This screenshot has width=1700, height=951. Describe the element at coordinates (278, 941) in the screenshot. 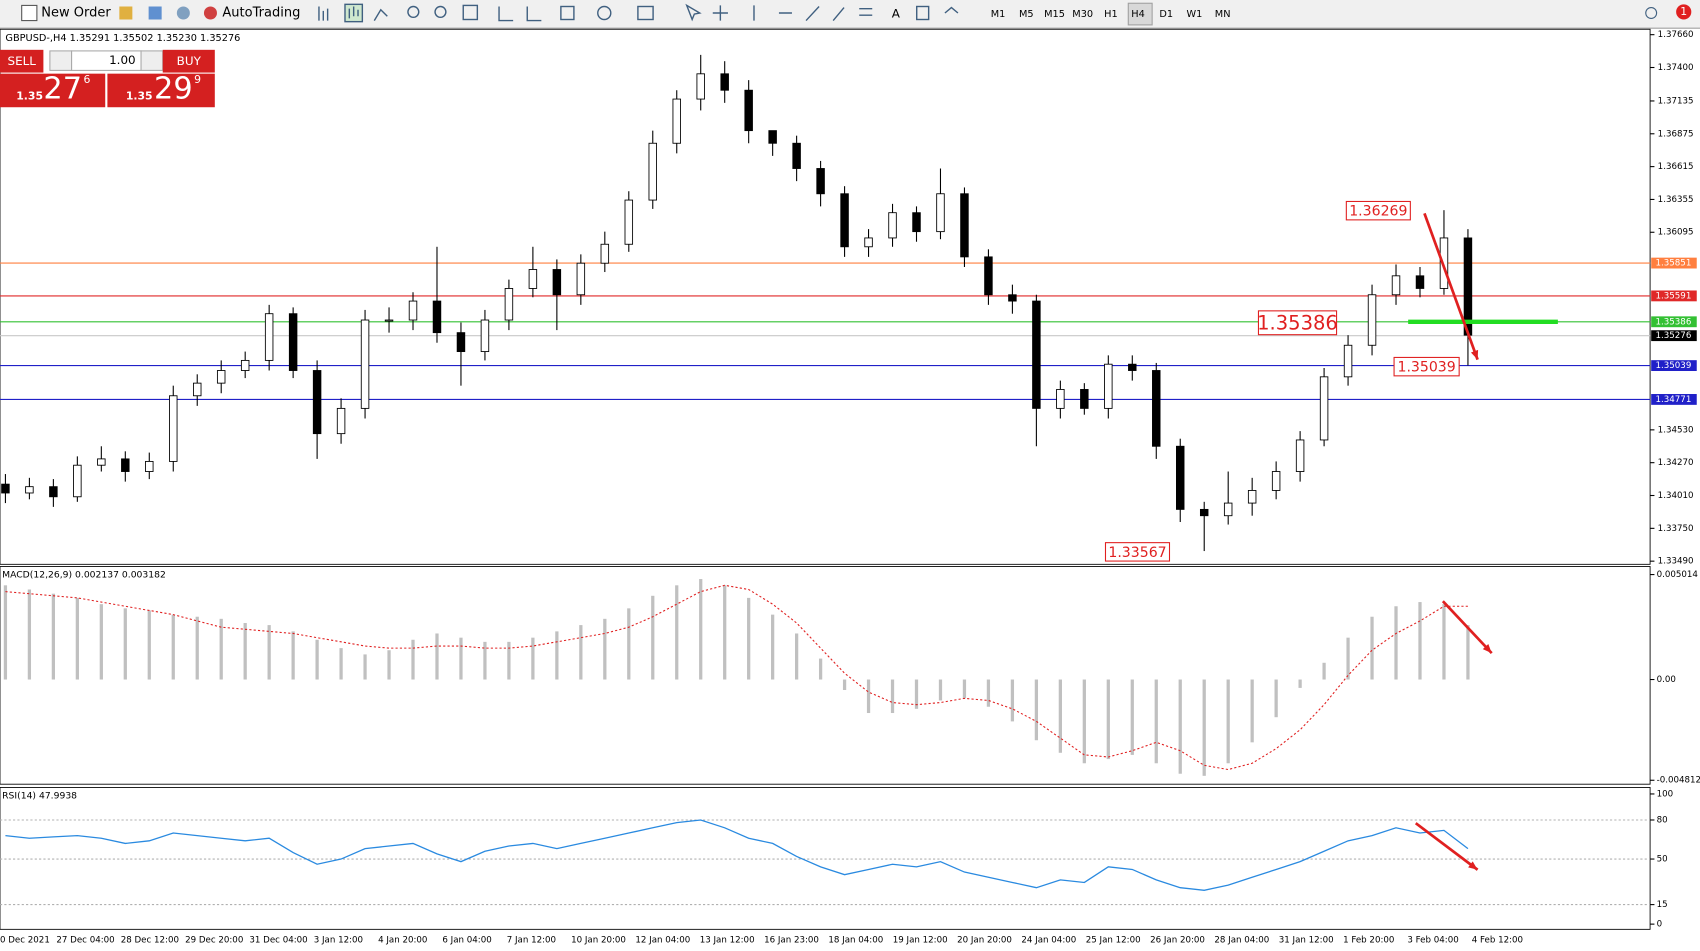

I see `x-tick-label: 31 Dec 04:00` at that location.